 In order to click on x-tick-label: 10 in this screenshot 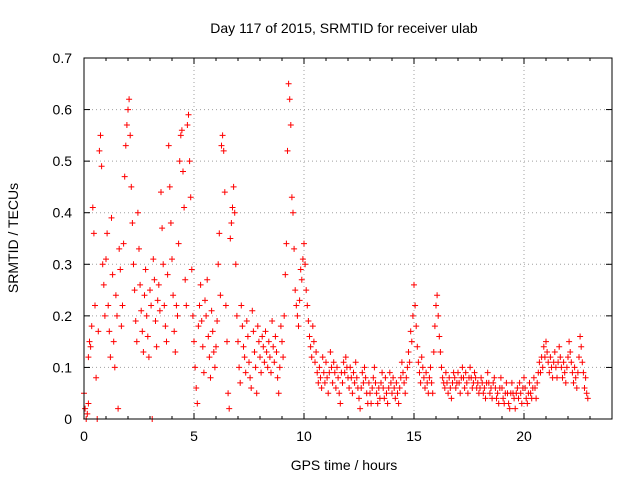, I will do `click(304, 436)`.